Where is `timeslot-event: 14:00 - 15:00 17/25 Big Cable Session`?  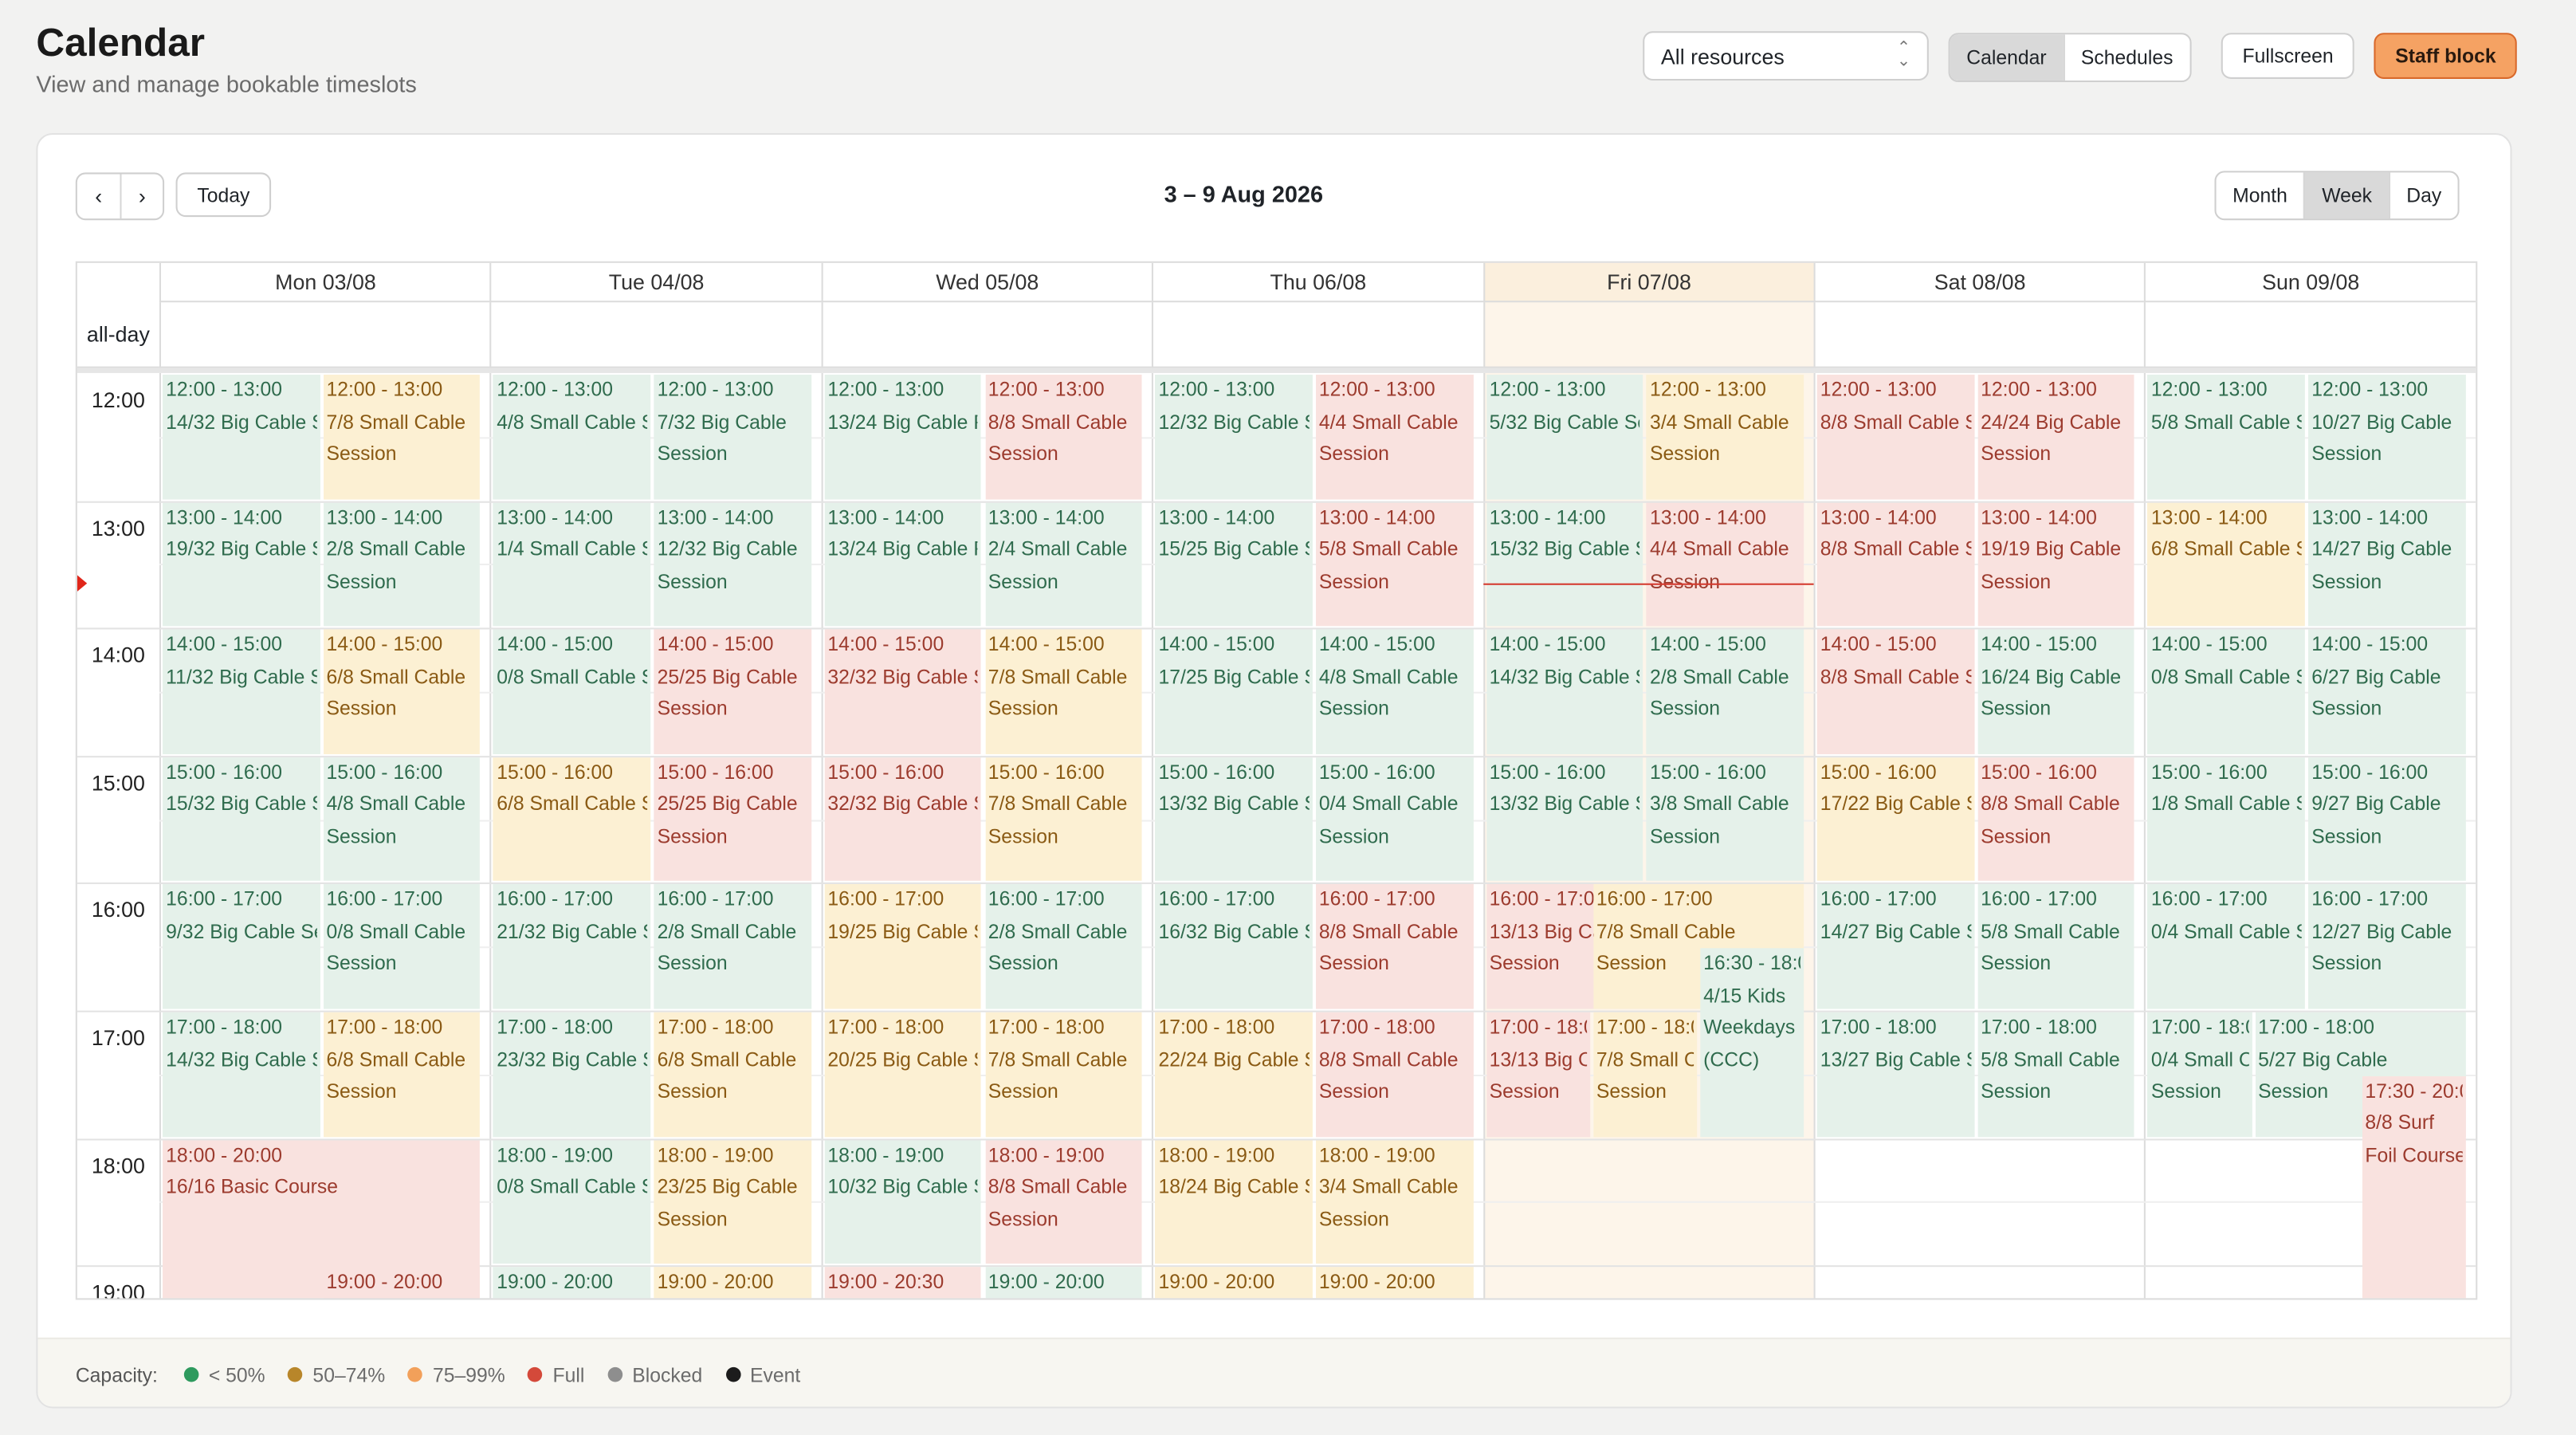 timeslot-event: 14:00 - 15:00 17/25 Big Cable Session is located at coordinates (1234, 691).